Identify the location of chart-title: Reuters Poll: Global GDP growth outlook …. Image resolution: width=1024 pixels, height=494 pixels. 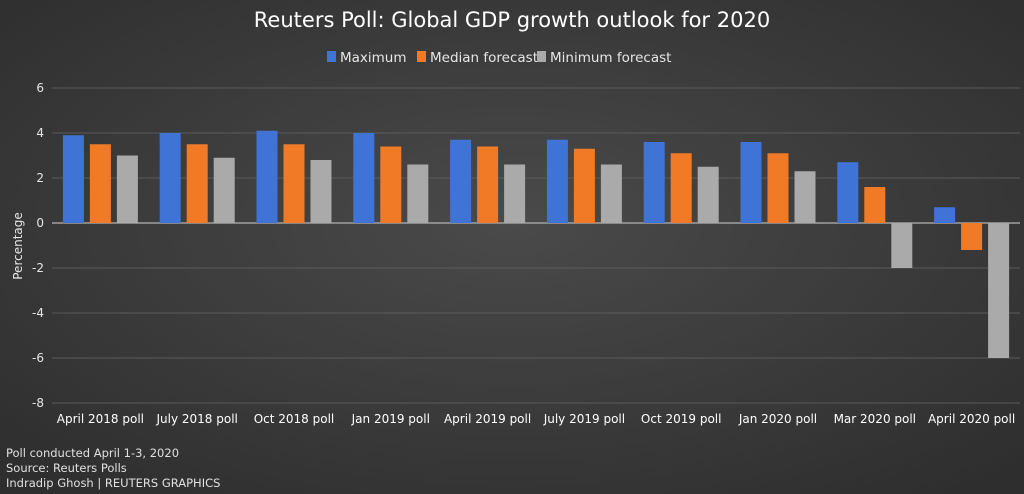
(512, 20).